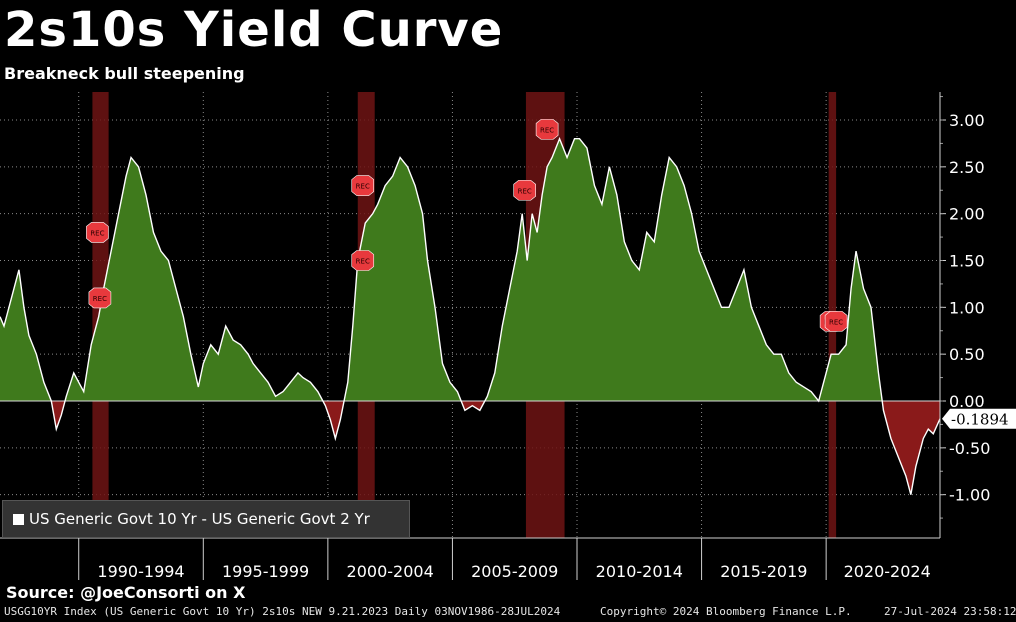 The width and height of the screenshot is (1016, 622). What do you see at coordinates (967, 261) in the screenshot?
I see `y-tick-label: 1.50` at bounding box center [967, 261].